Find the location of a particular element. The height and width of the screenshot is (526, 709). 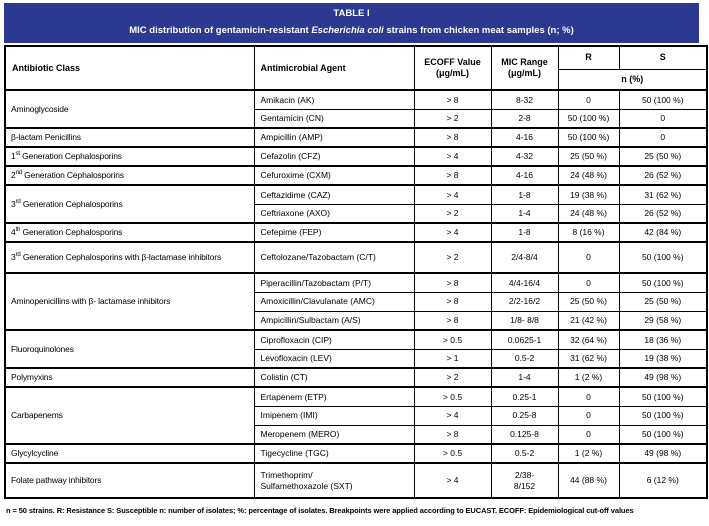

header-antimicrobial-agent: Antimicrobial Agent is located at coordinates (334, 68).